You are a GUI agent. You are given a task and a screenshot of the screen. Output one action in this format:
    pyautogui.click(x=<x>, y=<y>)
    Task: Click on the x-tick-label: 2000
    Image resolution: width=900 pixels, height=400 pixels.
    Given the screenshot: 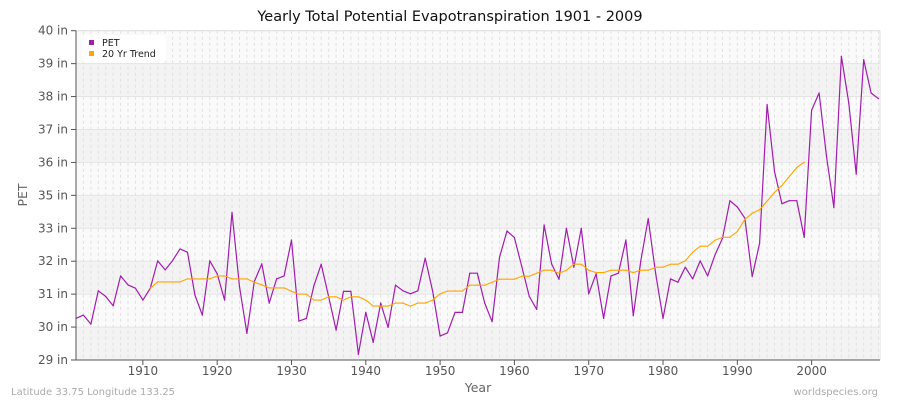 What is the action you would take?
    pyautogui.click(x=811, y=371)
    